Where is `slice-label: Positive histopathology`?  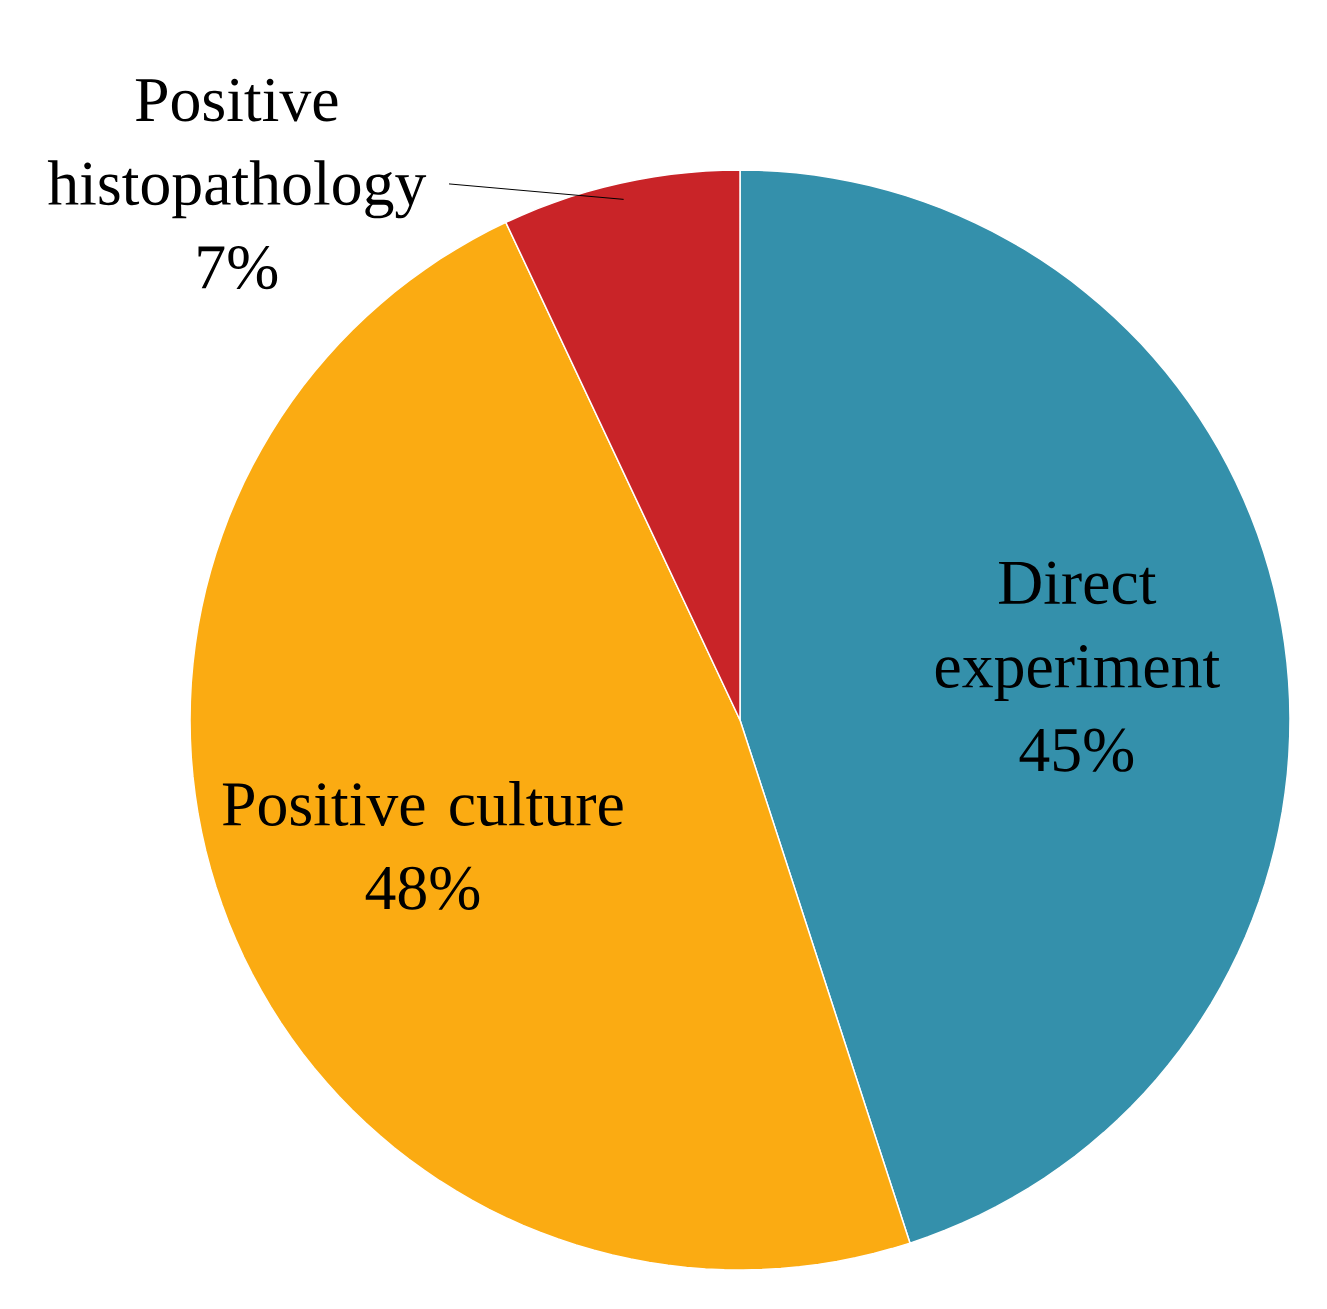 slice-label: Positive histopathology is located at coordinates (237, 148).